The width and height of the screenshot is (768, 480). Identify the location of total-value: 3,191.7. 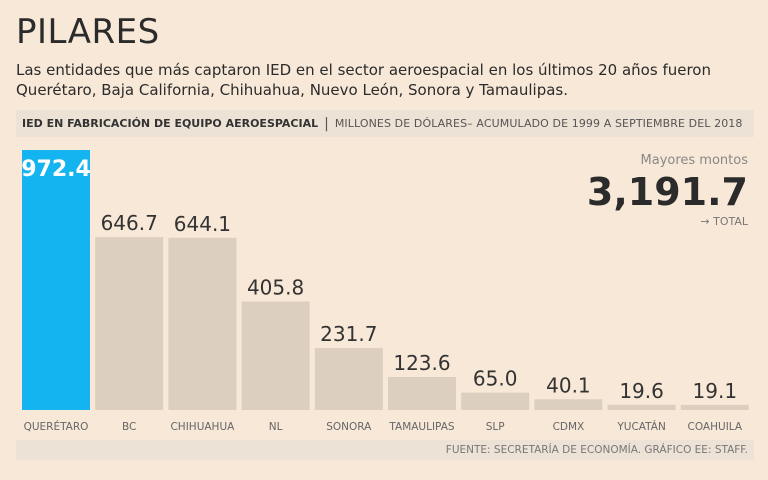
(667, 192).